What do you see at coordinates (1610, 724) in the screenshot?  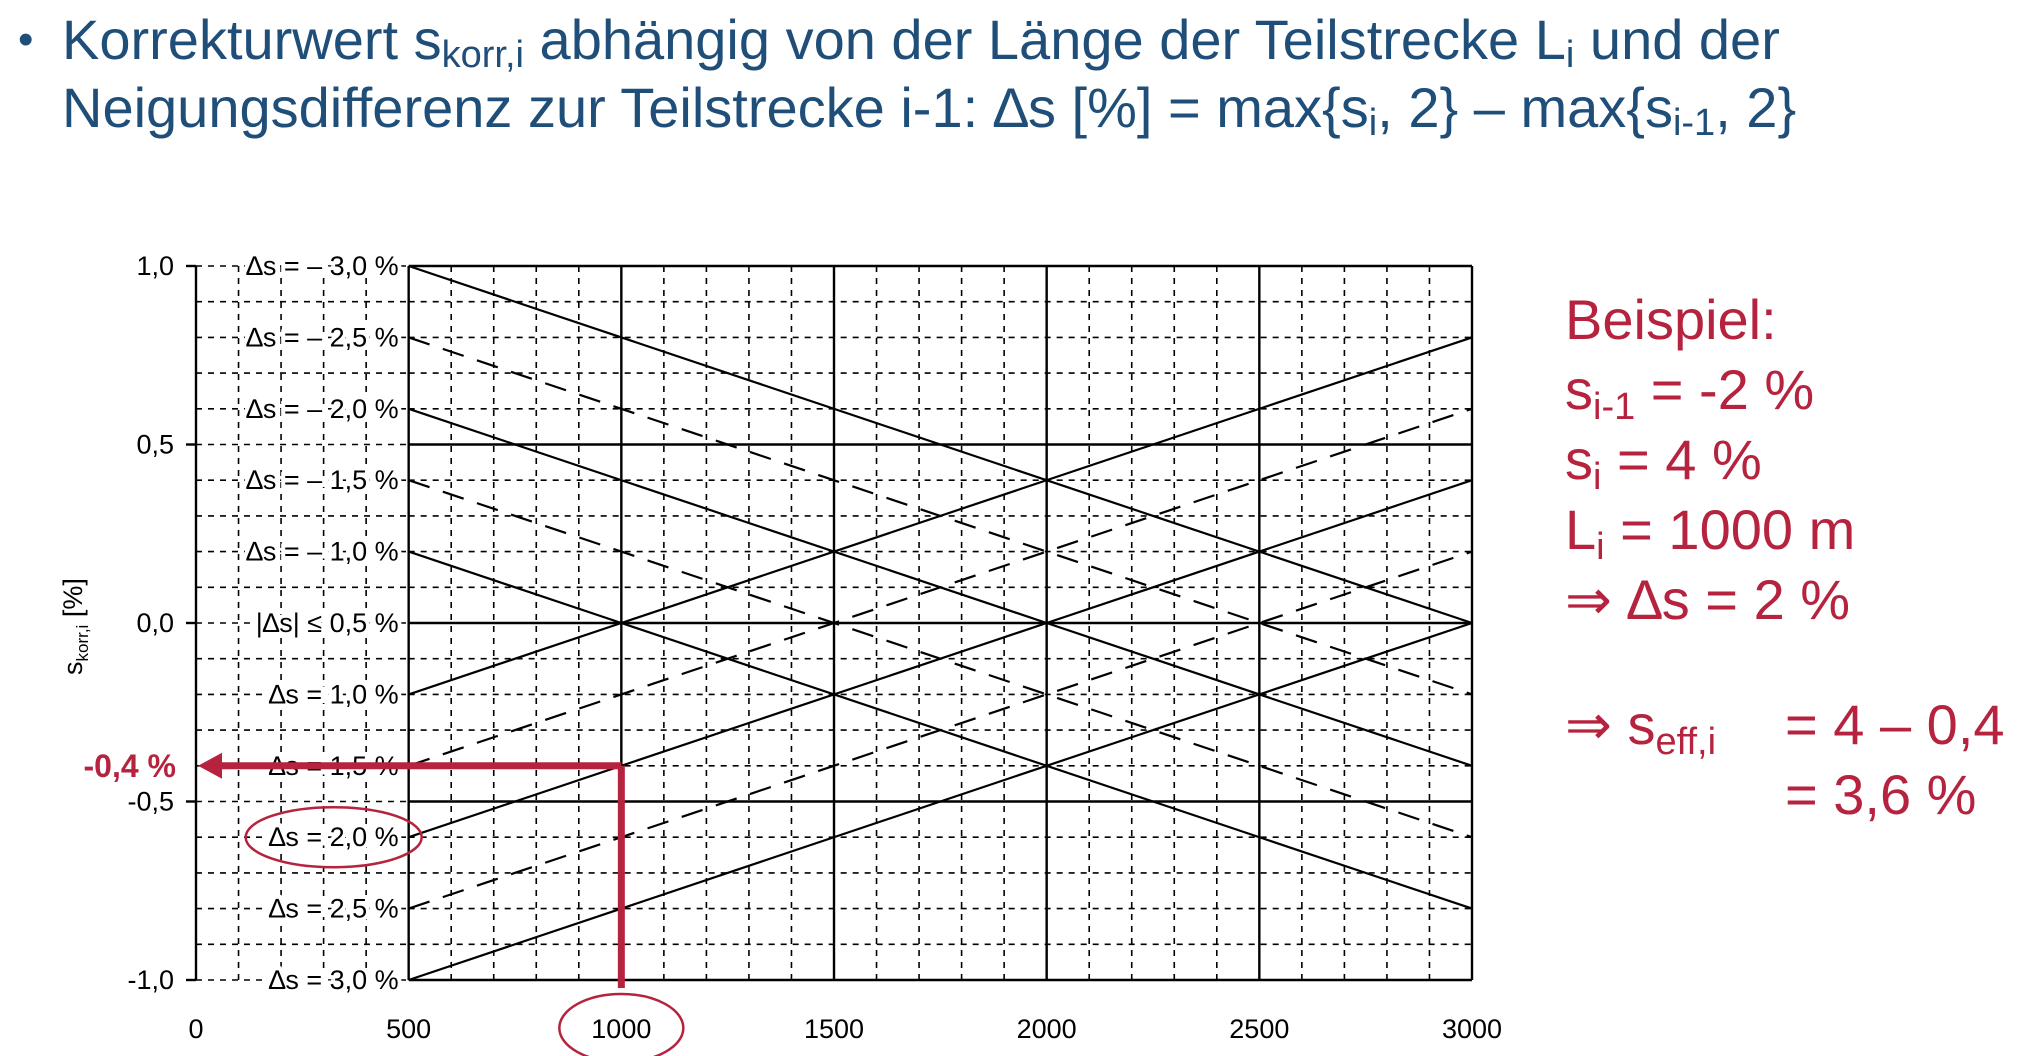 I see `example-text: ⇒ s` at bounding box center [1610, 724].